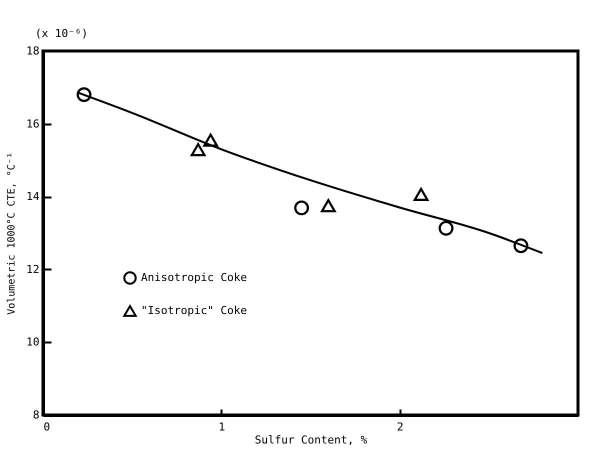 The width and height of the screenshot is (614, 453). I want to click on legend-label: "Isotropic" Coke, so click(194, 310).